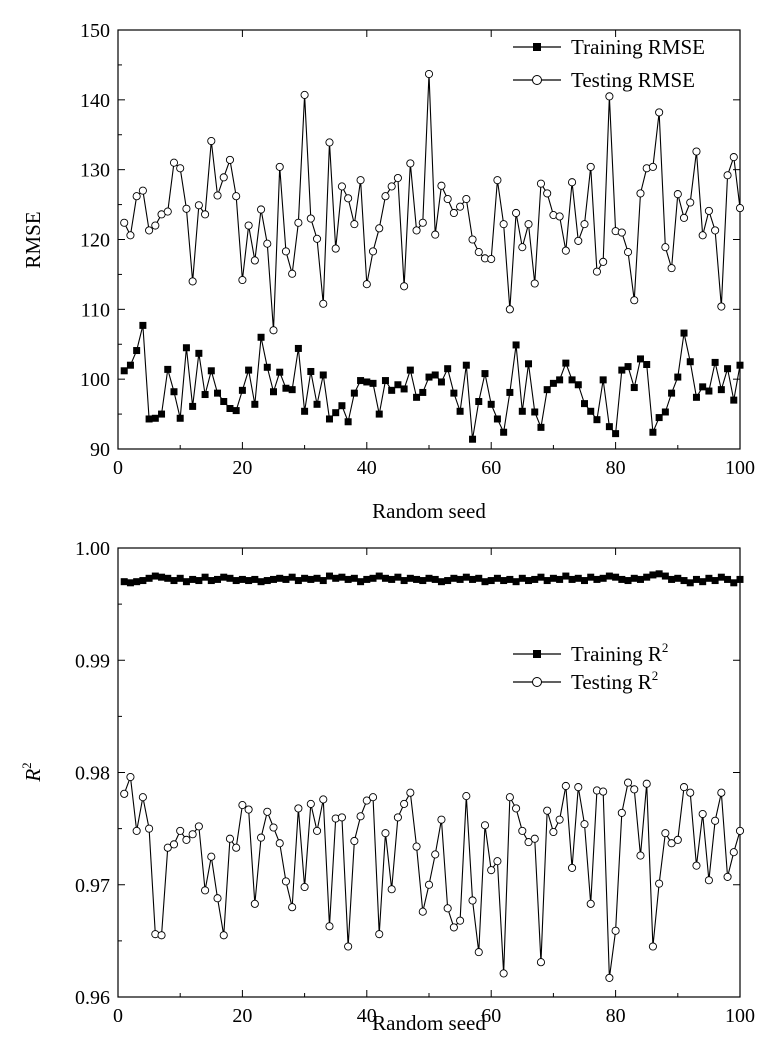 The height and width of the screenshot is (1039, 765). I want to click on rmse-y-tick-label: 120, so click(95, 241).